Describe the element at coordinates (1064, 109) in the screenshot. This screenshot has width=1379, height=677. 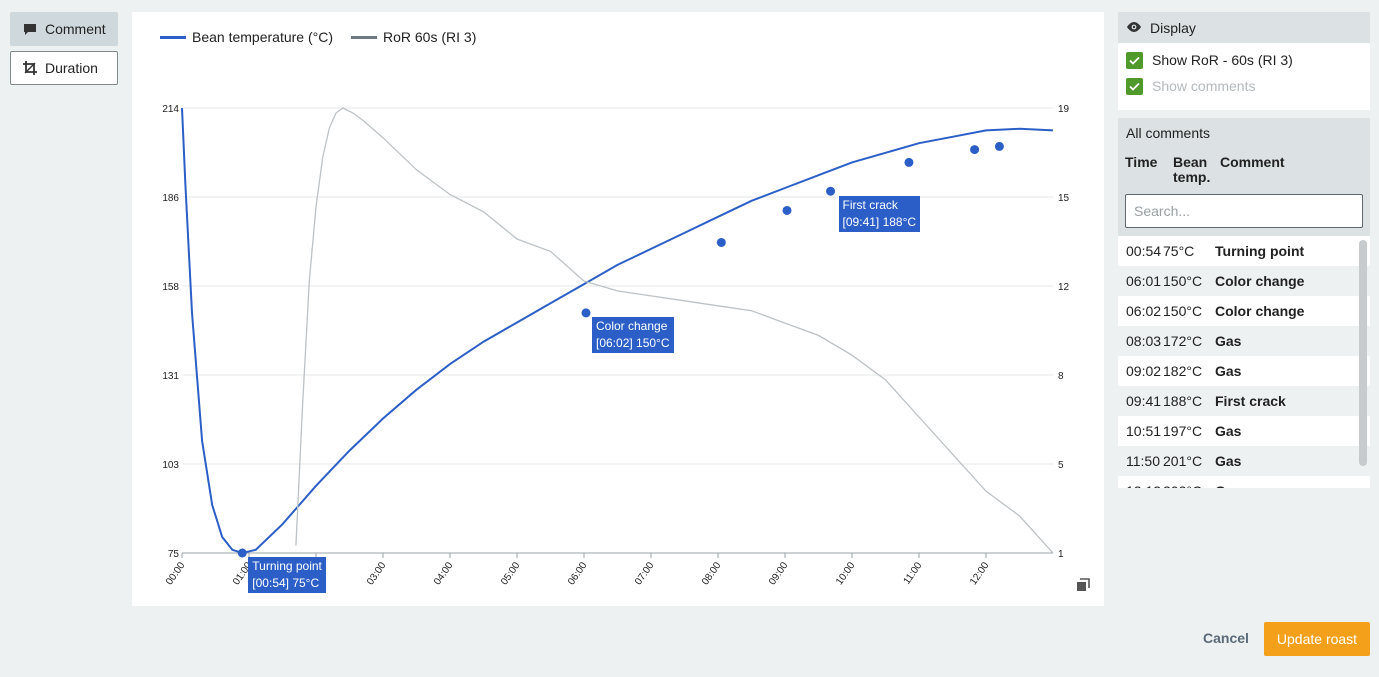
I see `y-right-tick-label: 19` at that location.